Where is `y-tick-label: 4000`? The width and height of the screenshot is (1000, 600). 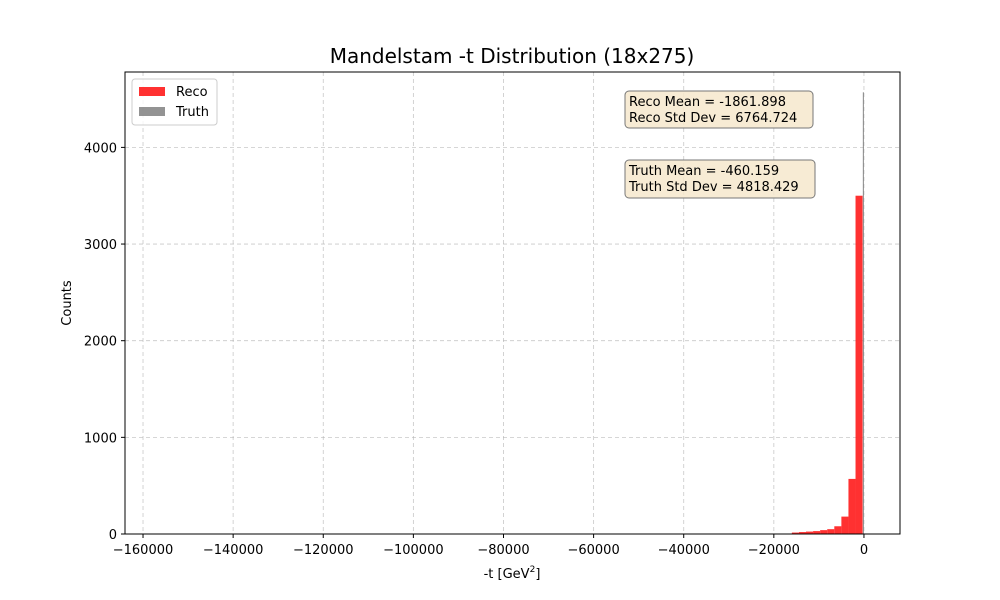
y-tick-label: 4000 is located at coordinates (100, 148).